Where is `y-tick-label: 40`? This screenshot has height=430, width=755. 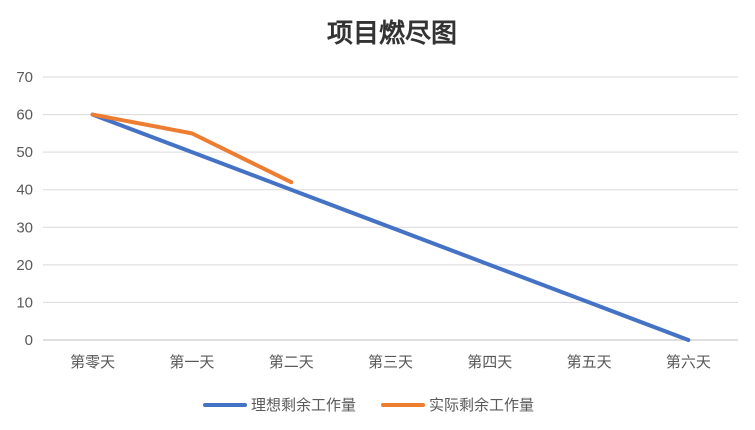
y-tick-label: 40 is located at coordinates (24, 190).